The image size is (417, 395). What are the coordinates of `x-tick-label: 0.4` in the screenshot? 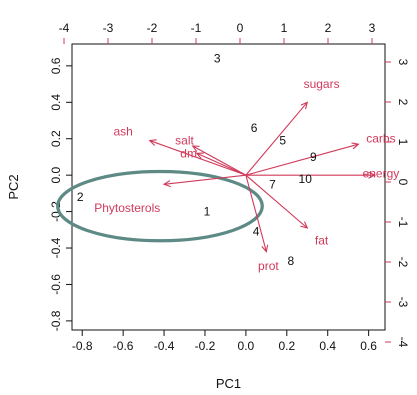 It's located at (327, 346).